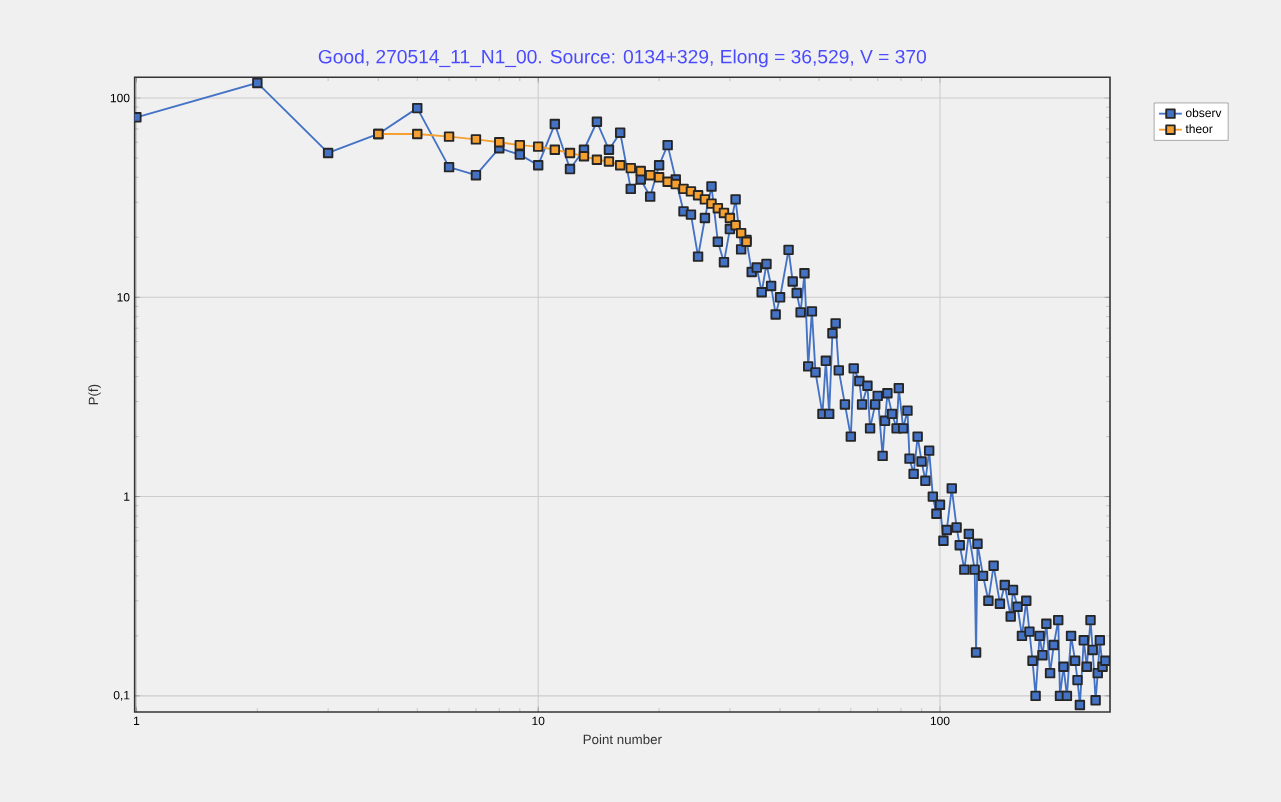 The image size is (1281, 802). I want to click on chart-title: Good, 270514_11_N1_00. Source: 0134+329, Elong = 36,529, V = 370, so click(622, 58).